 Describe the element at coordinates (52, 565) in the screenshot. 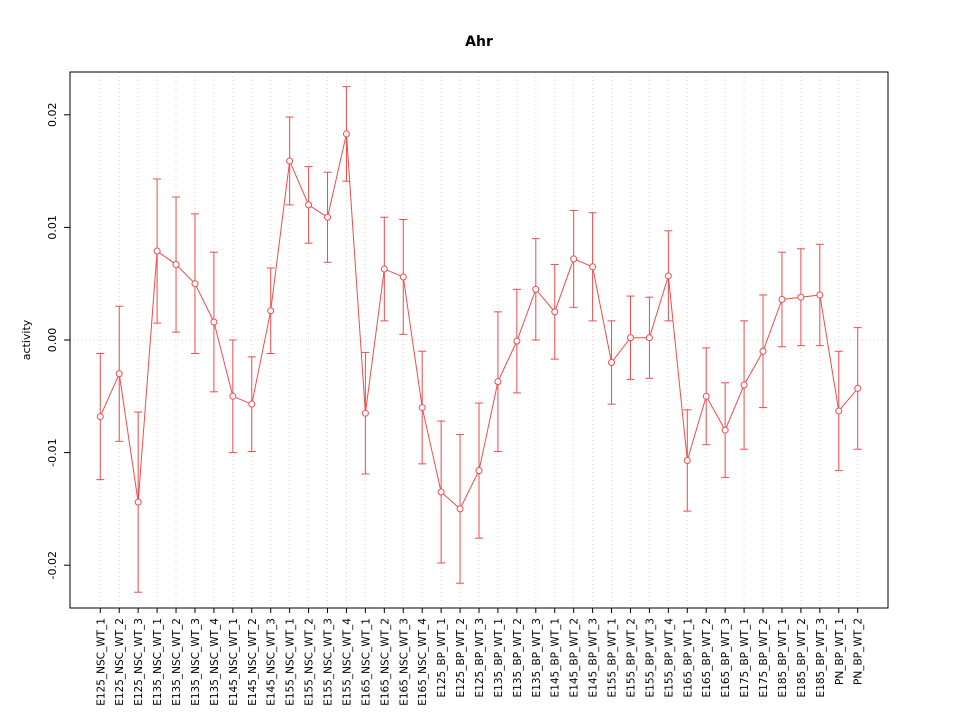

I see `y-tick-label: -0.02` at that location.